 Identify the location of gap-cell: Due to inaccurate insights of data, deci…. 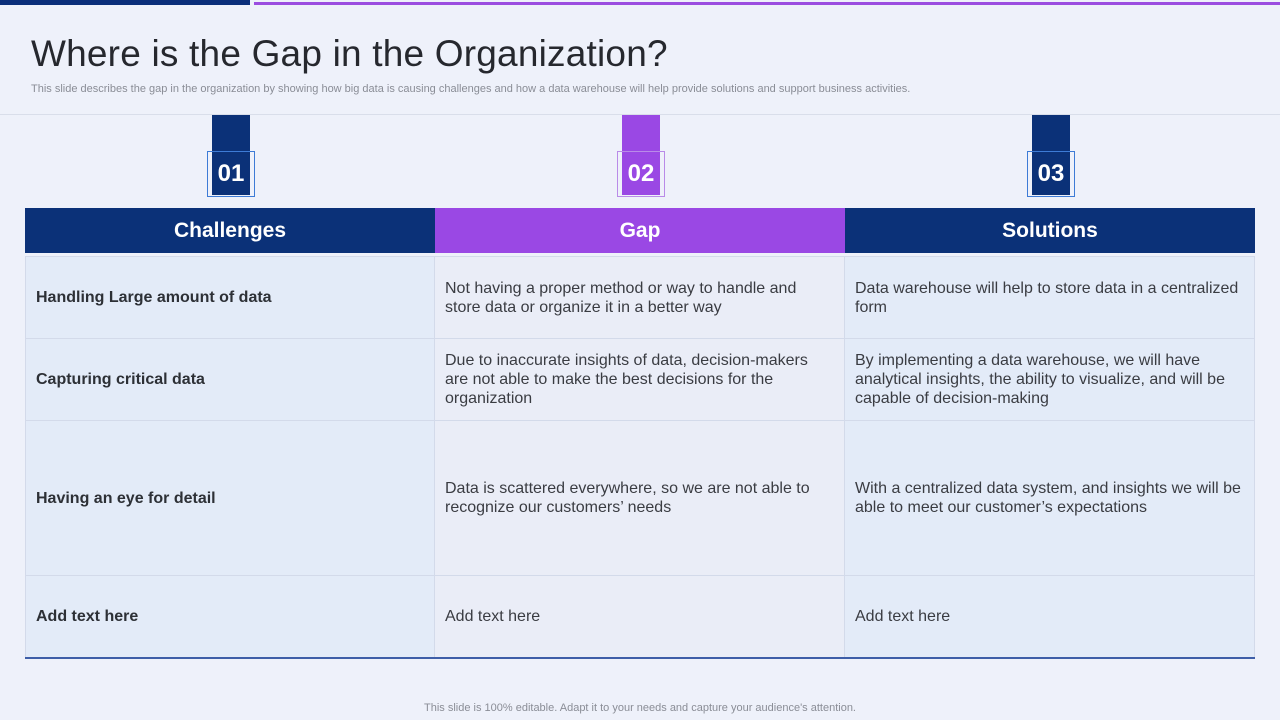
(640, 379).